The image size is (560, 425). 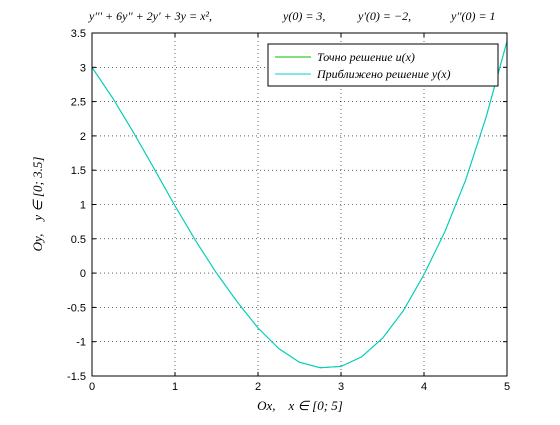 I want to click on y-tick-label: 3.5, so click(x=78, y=34).